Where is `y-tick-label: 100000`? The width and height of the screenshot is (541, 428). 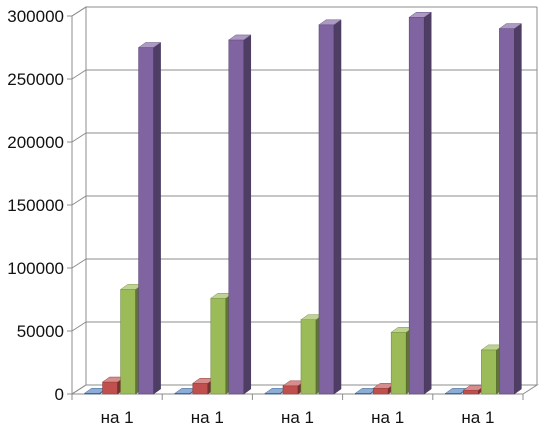
y-tick-label: 100000 is located at coordinates (35, 268).